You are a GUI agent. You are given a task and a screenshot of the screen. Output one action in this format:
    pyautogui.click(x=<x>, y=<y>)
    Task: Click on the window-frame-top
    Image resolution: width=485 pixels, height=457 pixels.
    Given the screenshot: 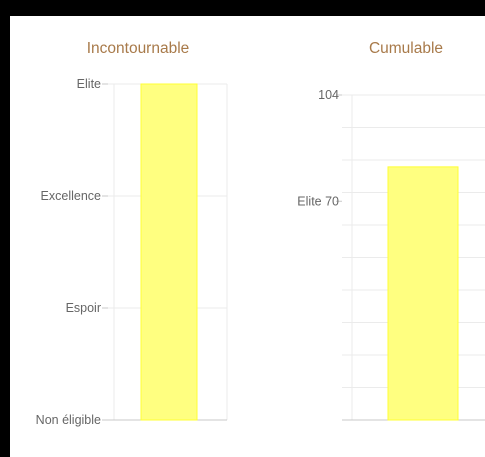 What is the action you would take?
    pyautogui.click(x=242, y=8)
    